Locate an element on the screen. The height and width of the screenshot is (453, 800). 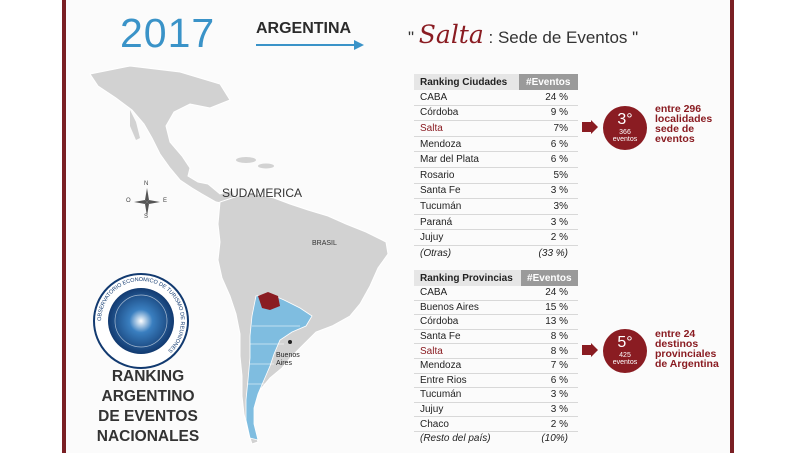
table-row: Chaco 2 % is located at coordinates (496, 424).